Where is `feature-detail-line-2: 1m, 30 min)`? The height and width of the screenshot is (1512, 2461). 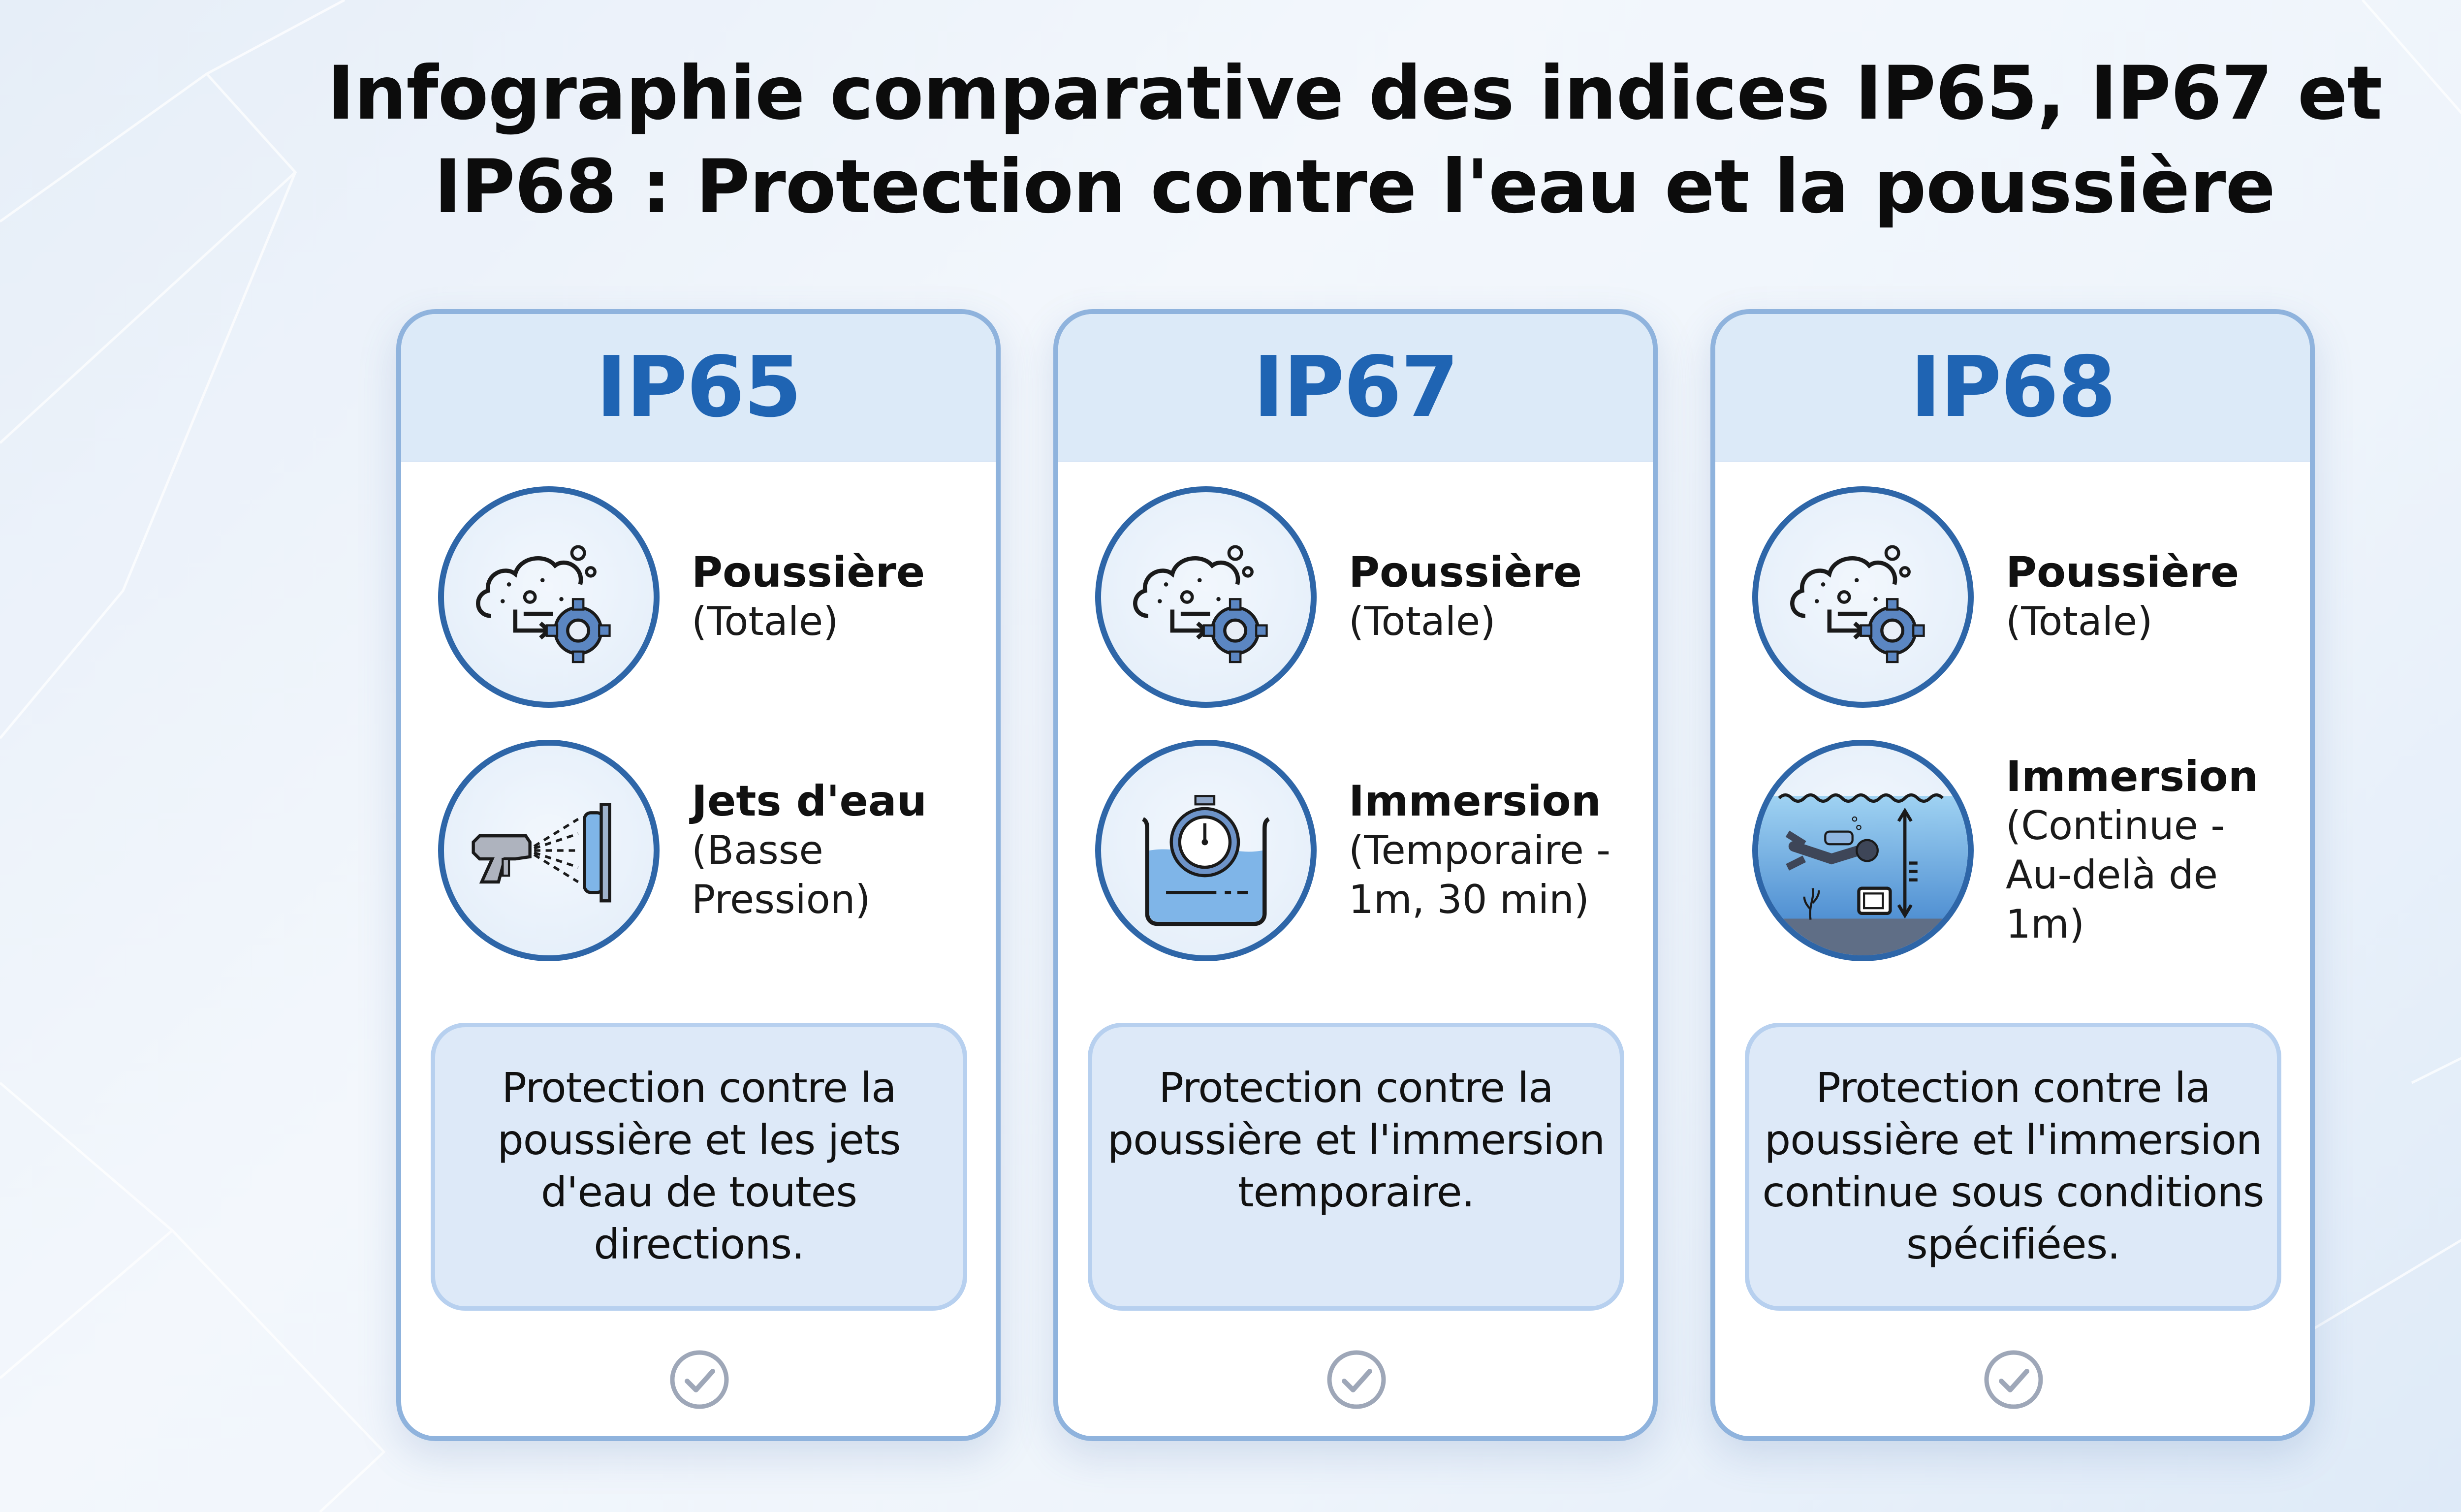 feature-detail-line-2: 1m, 30 min) is located at coordinates (1469, 899).